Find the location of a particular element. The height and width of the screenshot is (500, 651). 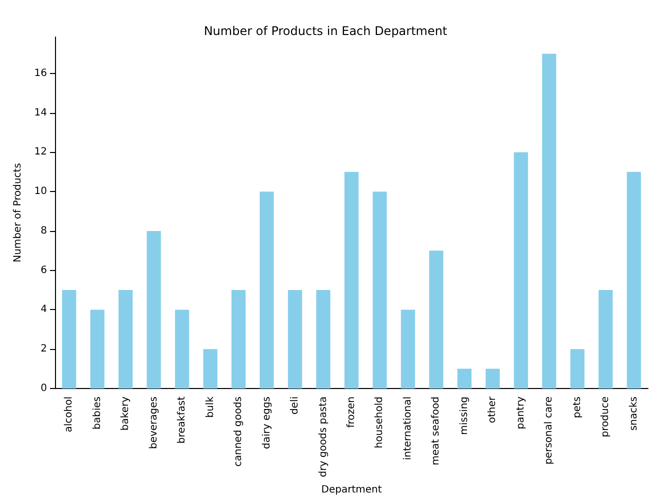

x-tick-label: international is located at coordinates (408, 428).